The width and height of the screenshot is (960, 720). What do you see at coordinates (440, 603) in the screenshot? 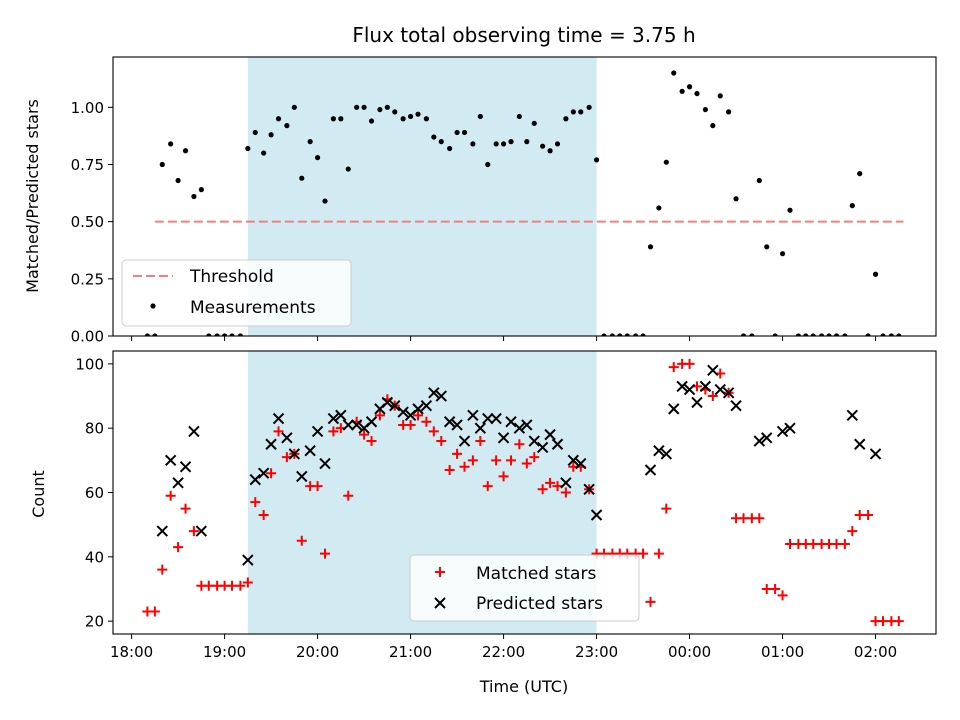
I see `legend-predicted-swatch` at bounding box center [440, 603].